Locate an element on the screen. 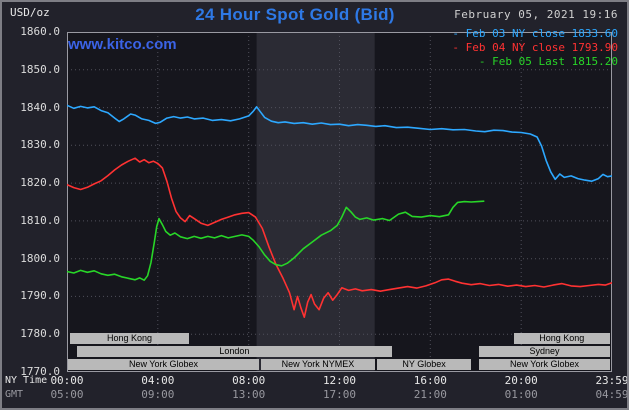  y-axis-tick-label: 1860.0 is located at coordinates (40, 31).